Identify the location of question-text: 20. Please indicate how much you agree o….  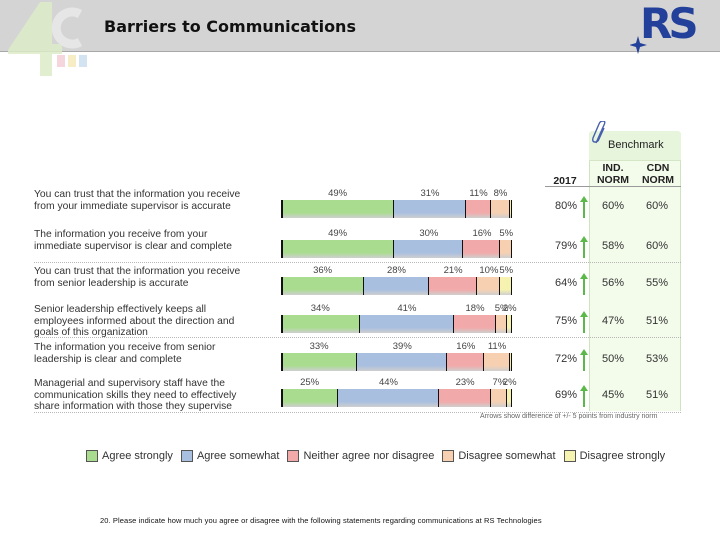
(321, 520).